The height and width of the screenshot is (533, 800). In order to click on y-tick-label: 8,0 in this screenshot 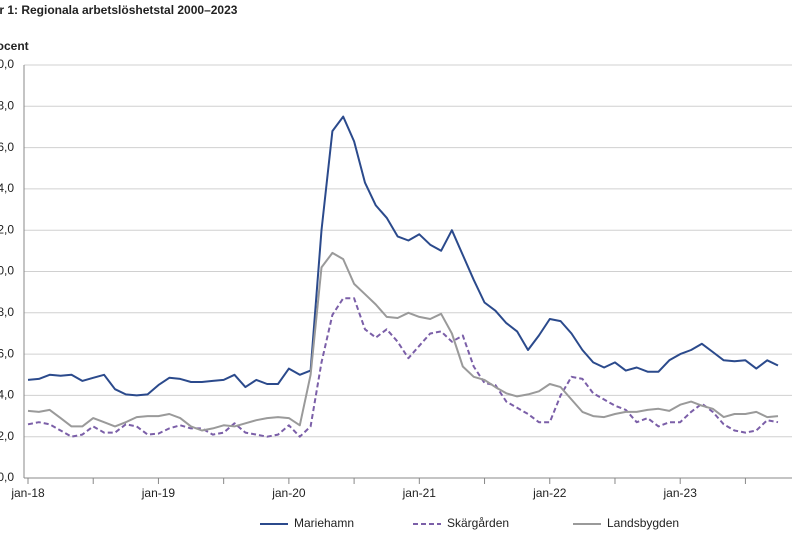, I will do `click(7, 312)`.